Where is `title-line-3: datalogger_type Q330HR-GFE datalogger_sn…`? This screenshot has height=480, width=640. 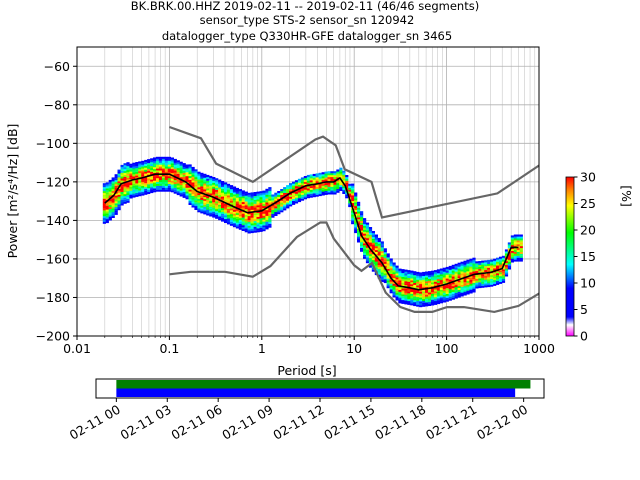
title-line-3: datalogger_type Q330HR-GFE datalogger_sn… is located at coordinates (307, 36).